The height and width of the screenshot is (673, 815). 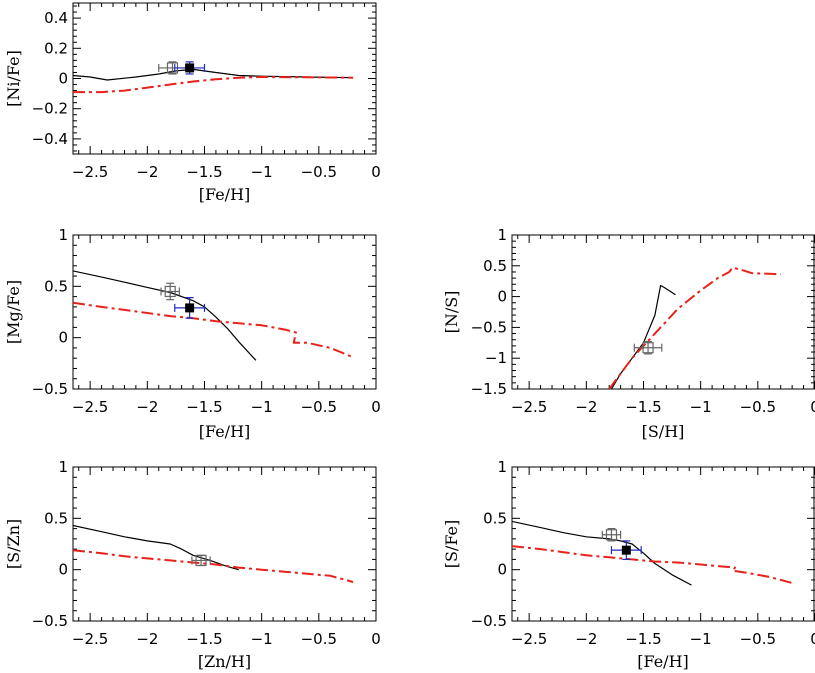 I want to click on x-axis-title: [S/H], so click(x=663, y=431).